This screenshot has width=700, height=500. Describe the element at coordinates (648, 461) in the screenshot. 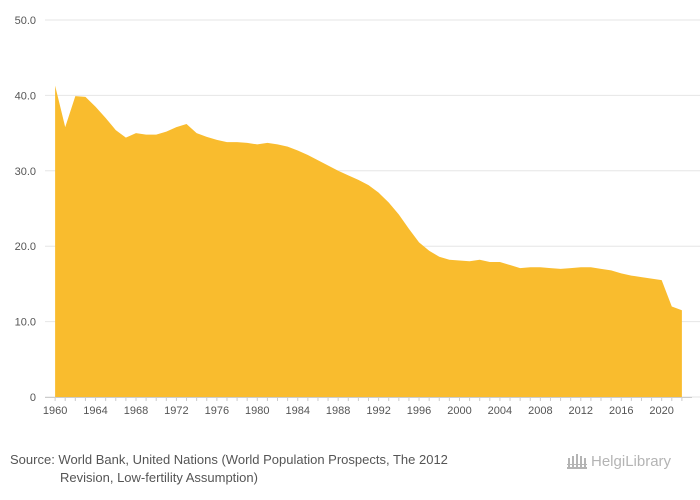

I see `logo-text-library: Library` at that location.